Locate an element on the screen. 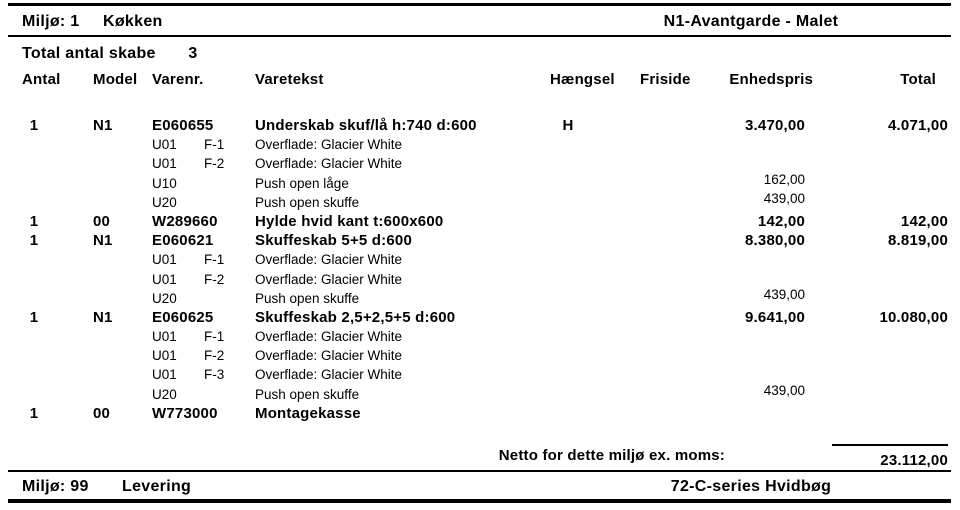  cell-varetekst: Skuffeskab 5+5 d:600 is located at coordinates (333, 241).